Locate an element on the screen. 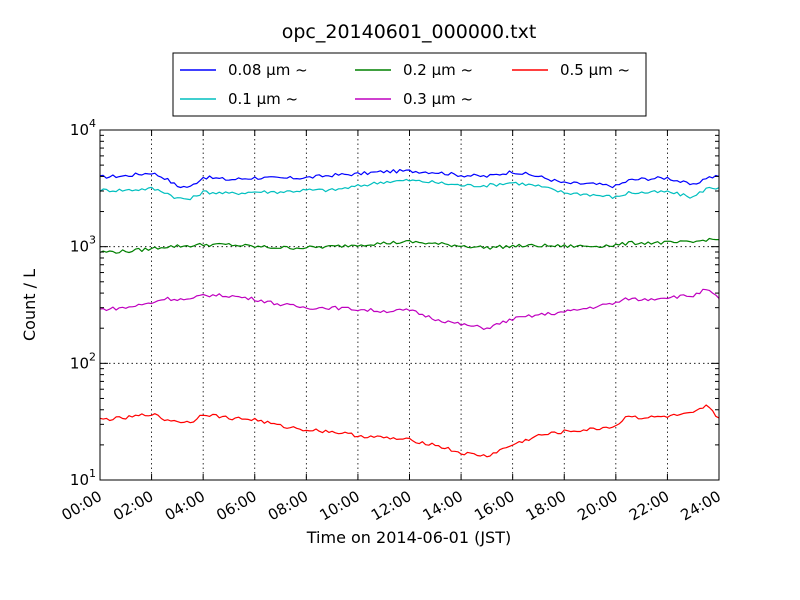 The height and width of the screenshot is (600, 800). legend-label: 0.1 μm ~ is located at coordinates (263, 99).